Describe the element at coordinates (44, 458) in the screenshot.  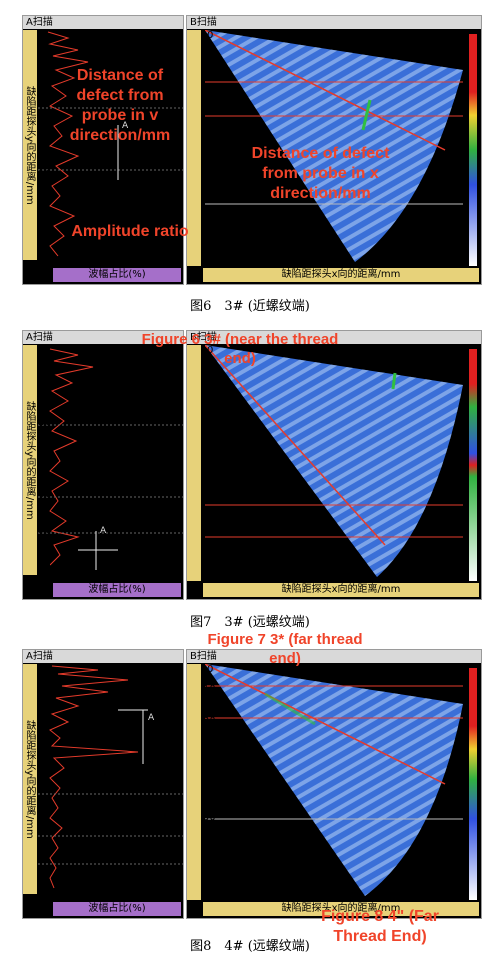
I see `a-ytick: 30` at that location.